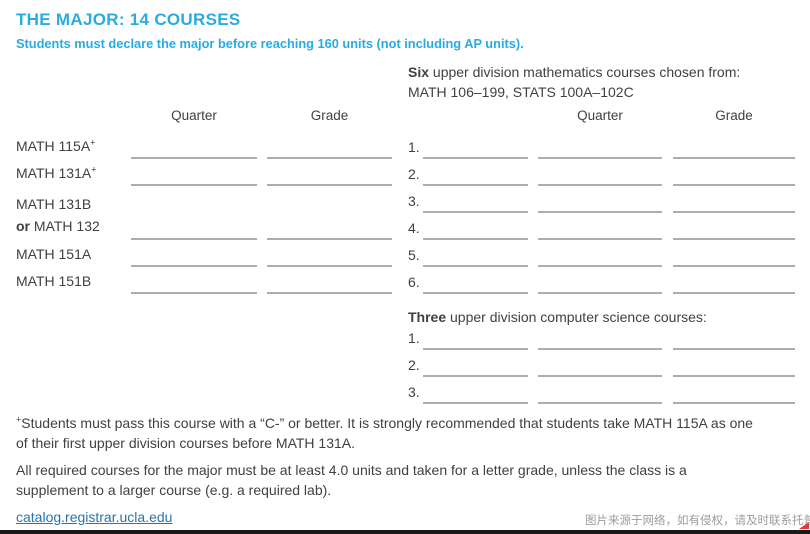 Image resolution: width=810 pixels, height=534 pixels. Describe the element at coordinates (419, 72) in the screenshot. I see `math-electives-count: Six` at that location.